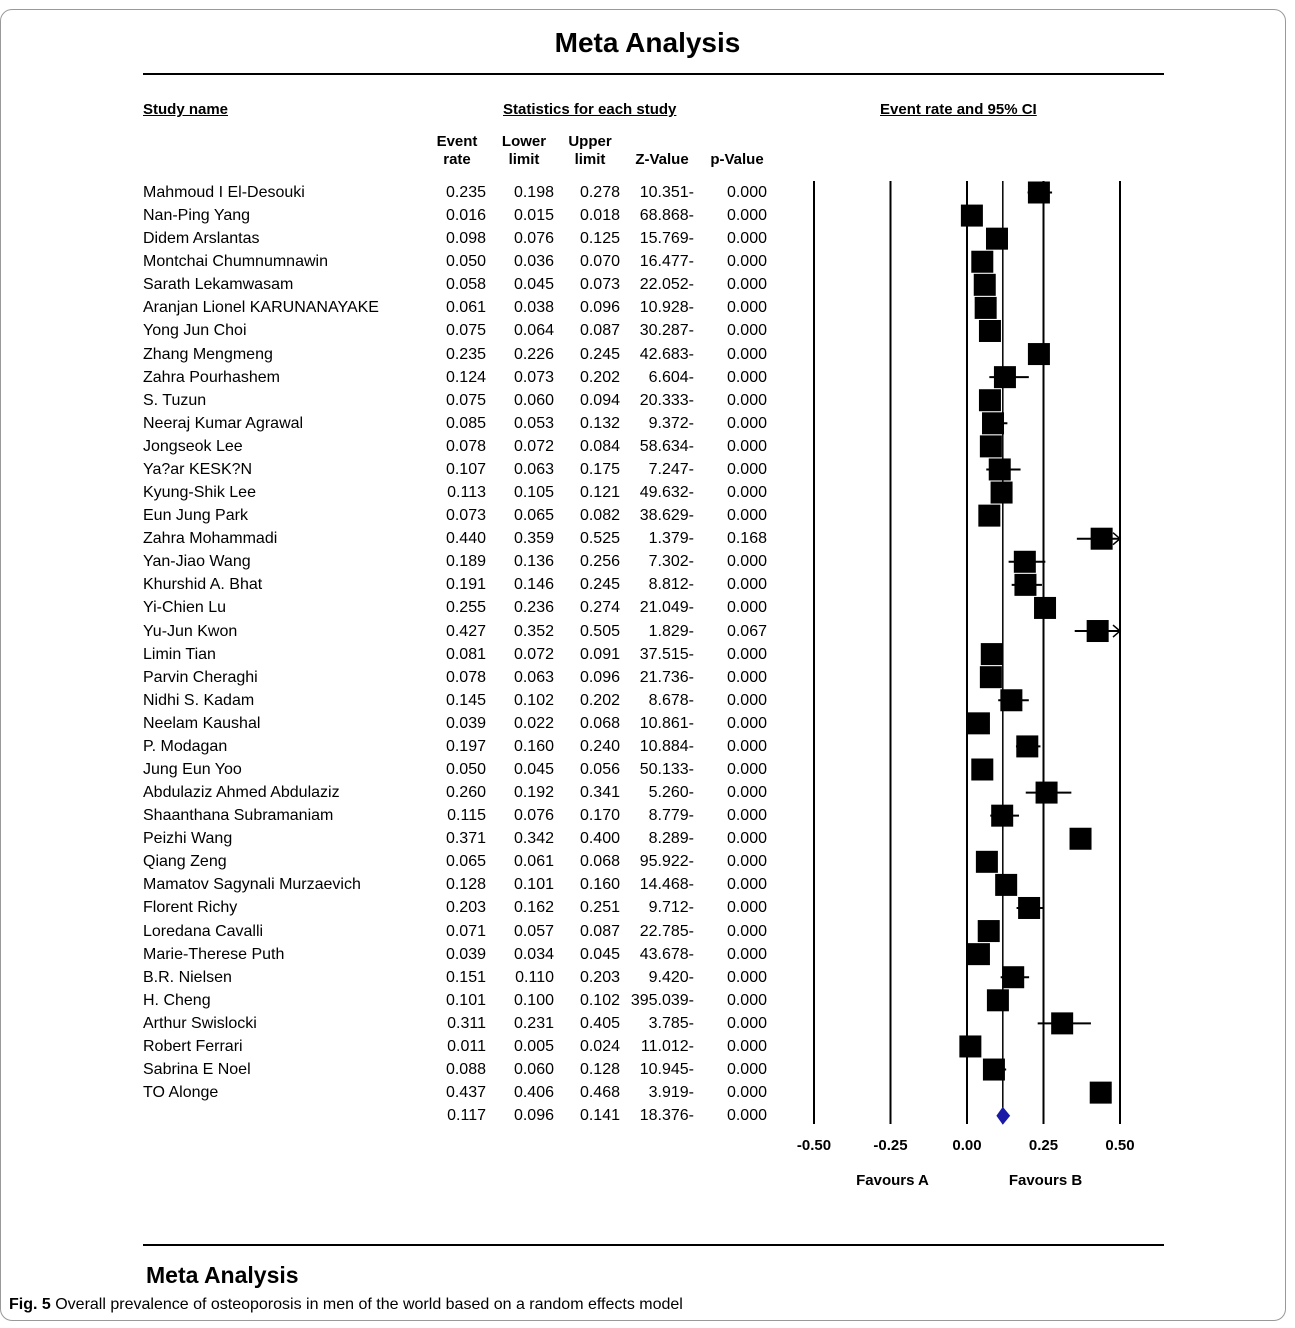 This screenshot has height=1328, width=1295. I want to click on study-name-cell: Eun Jung Park, so click(195, 516).